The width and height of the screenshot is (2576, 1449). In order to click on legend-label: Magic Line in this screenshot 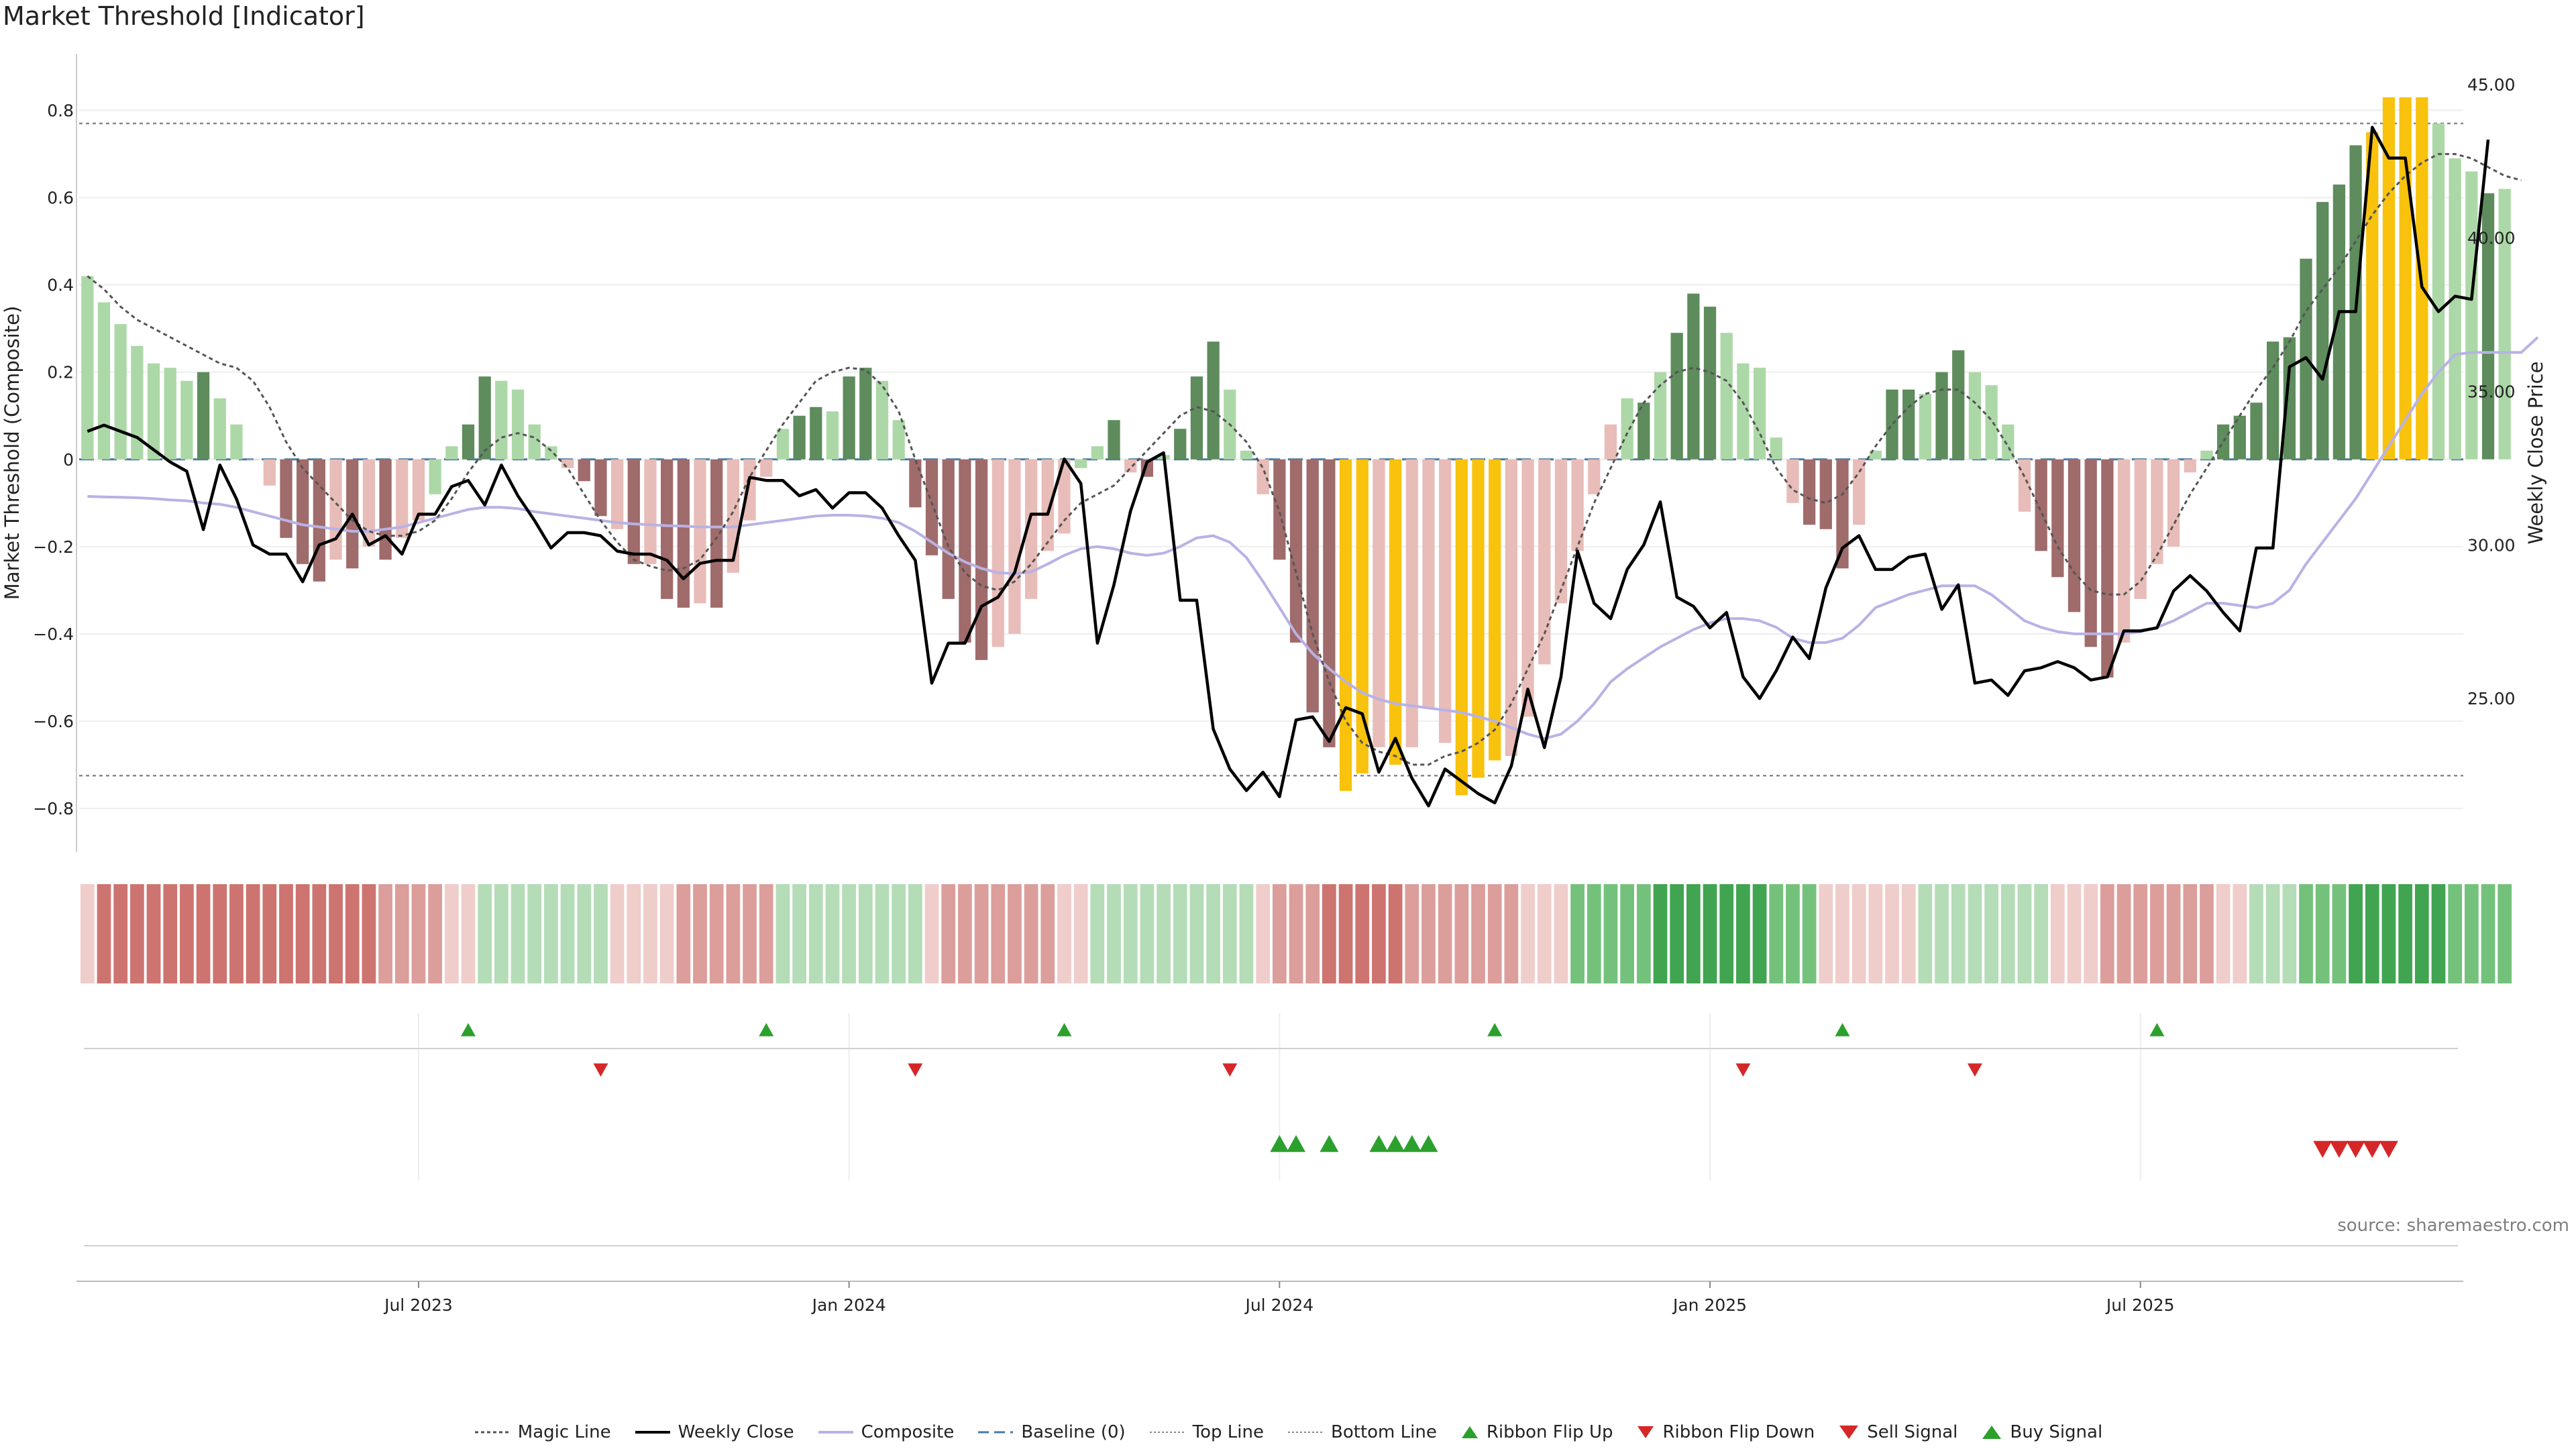, I will do `click(564, 1432)`.